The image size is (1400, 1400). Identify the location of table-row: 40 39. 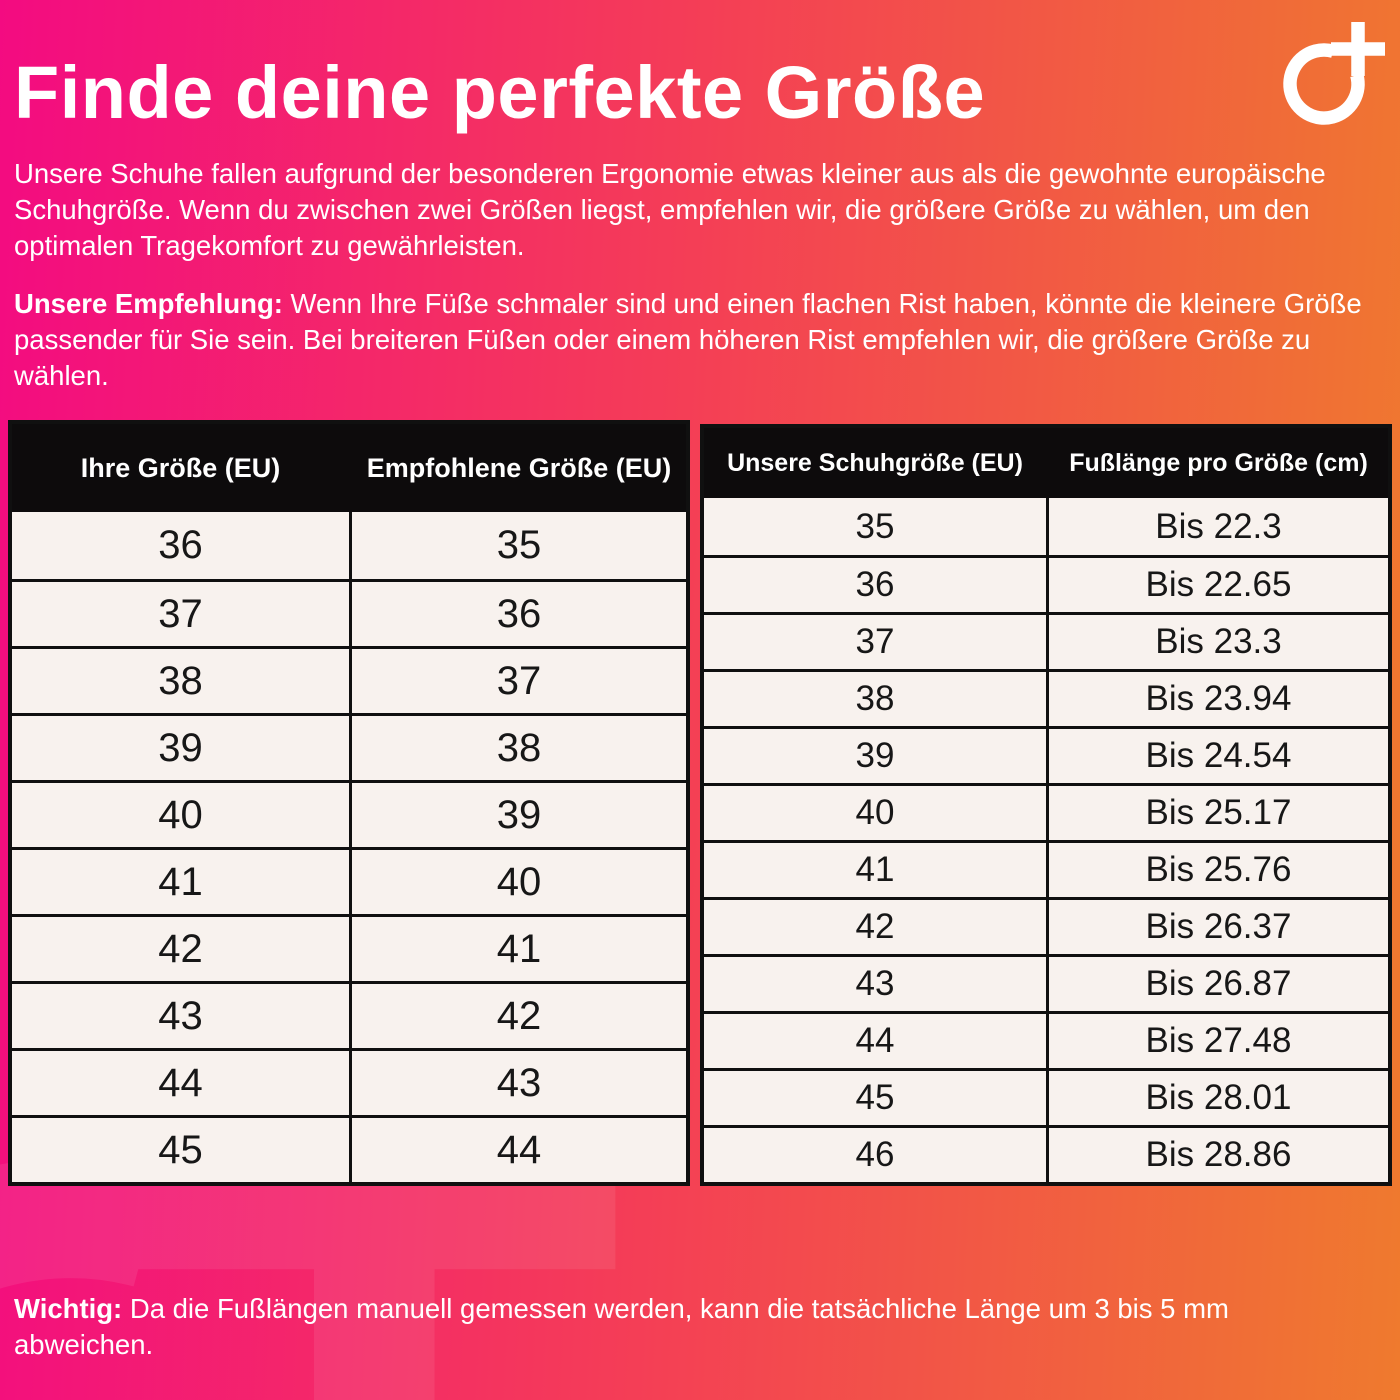
(349, 813).